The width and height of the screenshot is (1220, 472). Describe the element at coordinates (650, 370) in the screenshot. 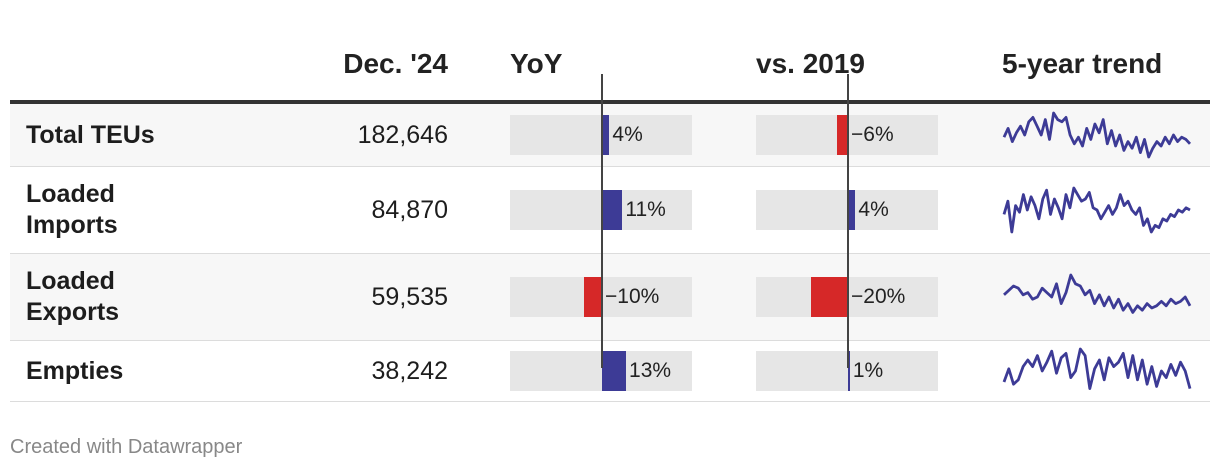

I see `yoy-bar-label: 13%` at that location.